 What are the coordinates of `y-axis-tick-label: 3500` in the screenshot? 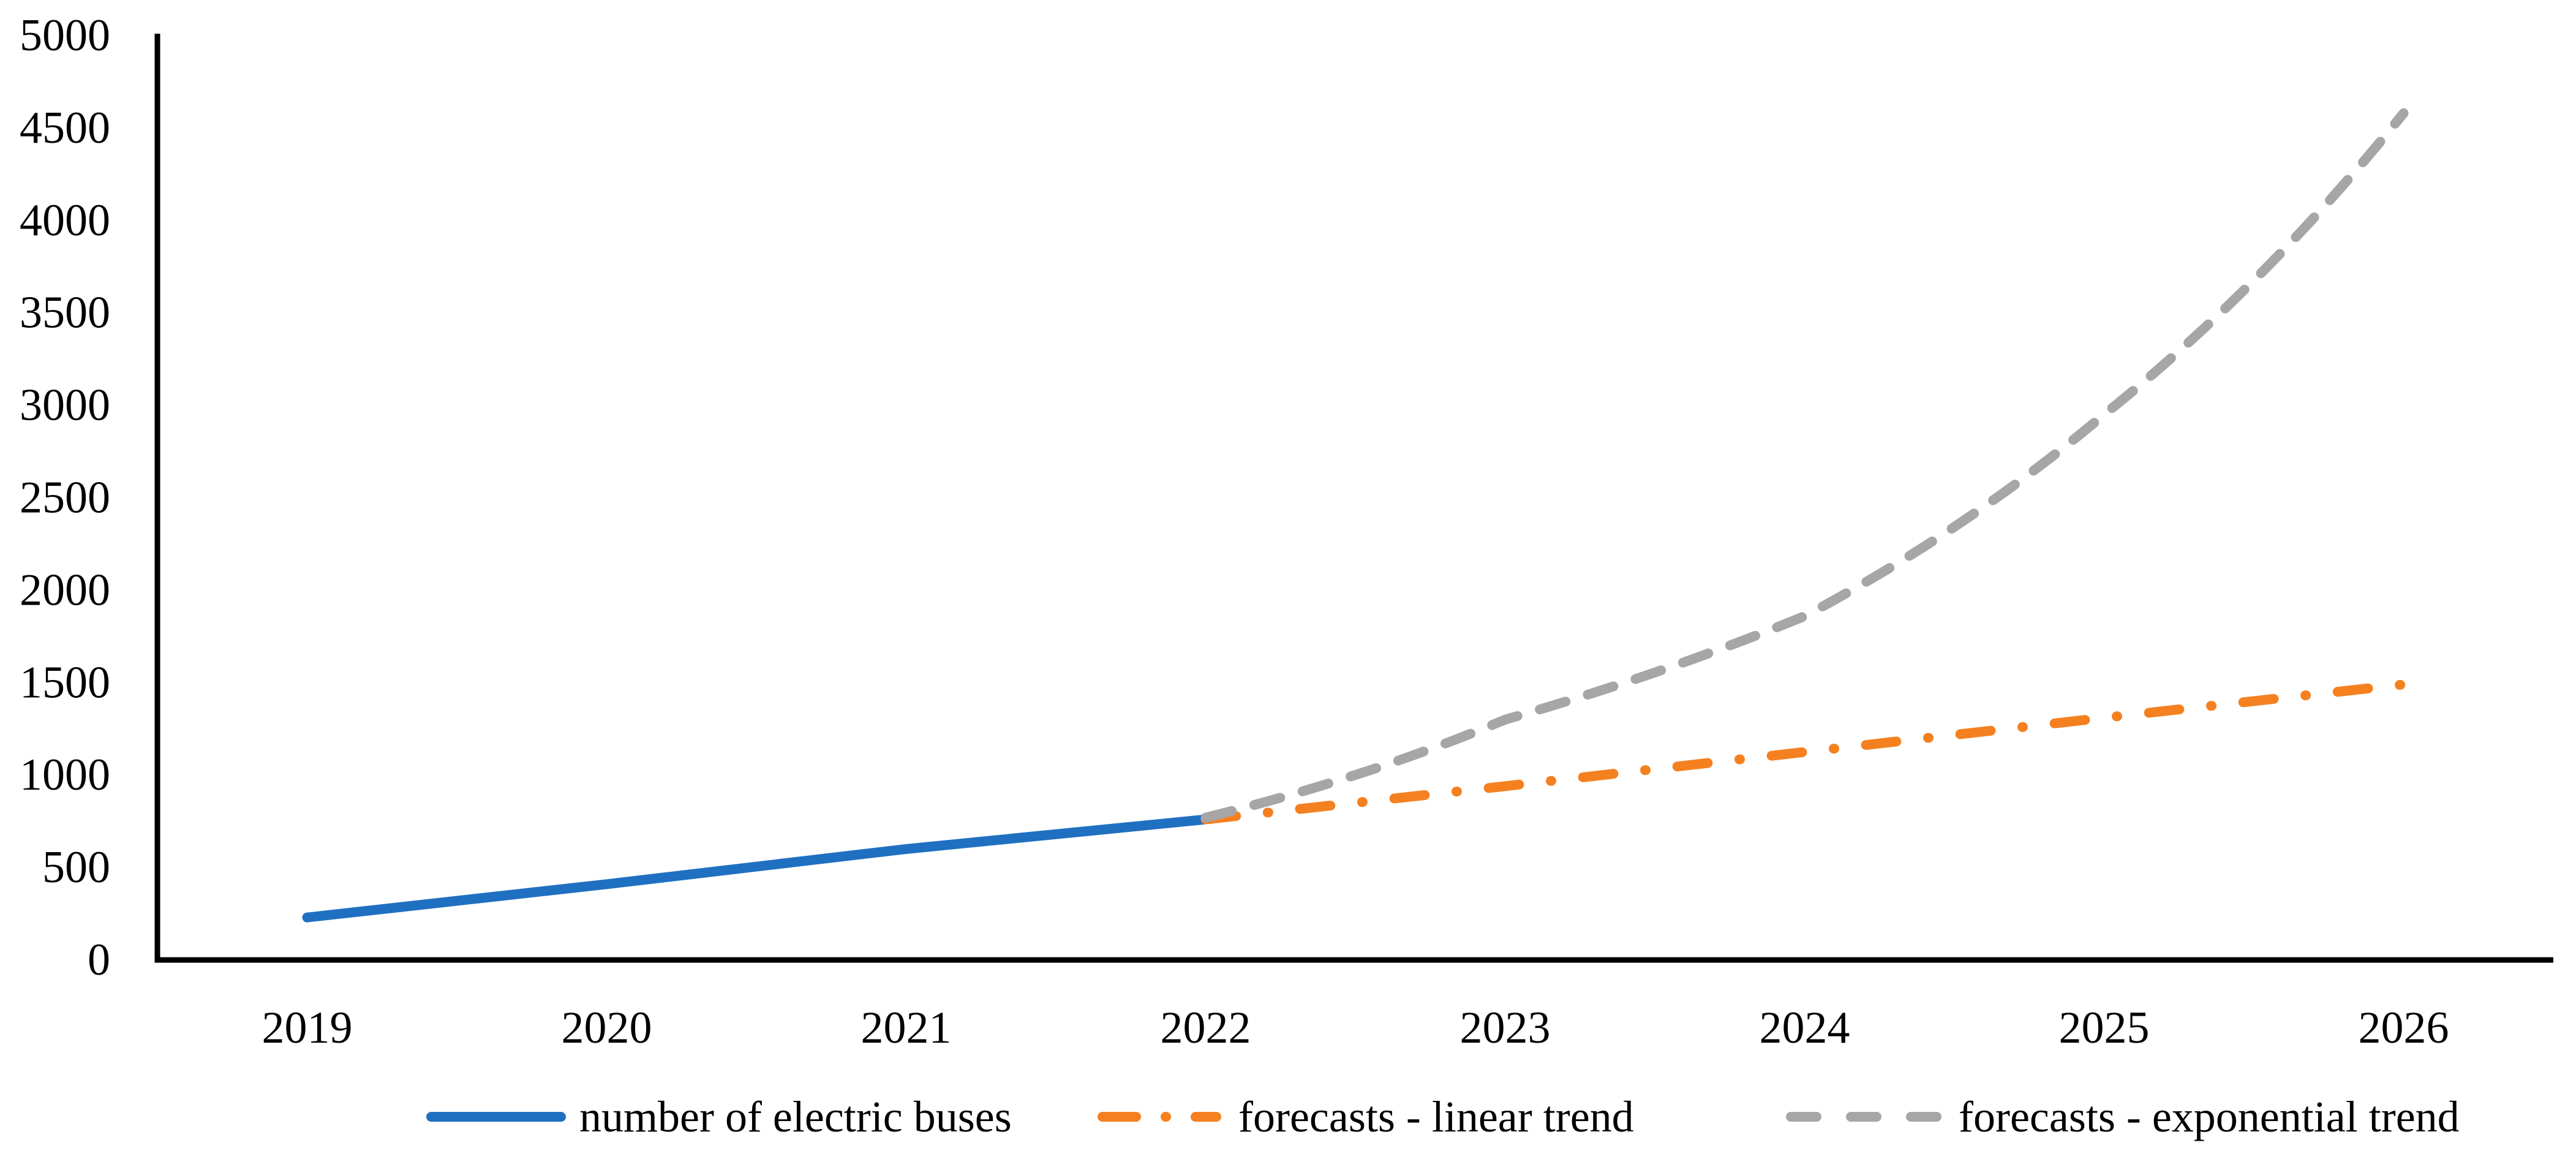 It's located at (65, 313).